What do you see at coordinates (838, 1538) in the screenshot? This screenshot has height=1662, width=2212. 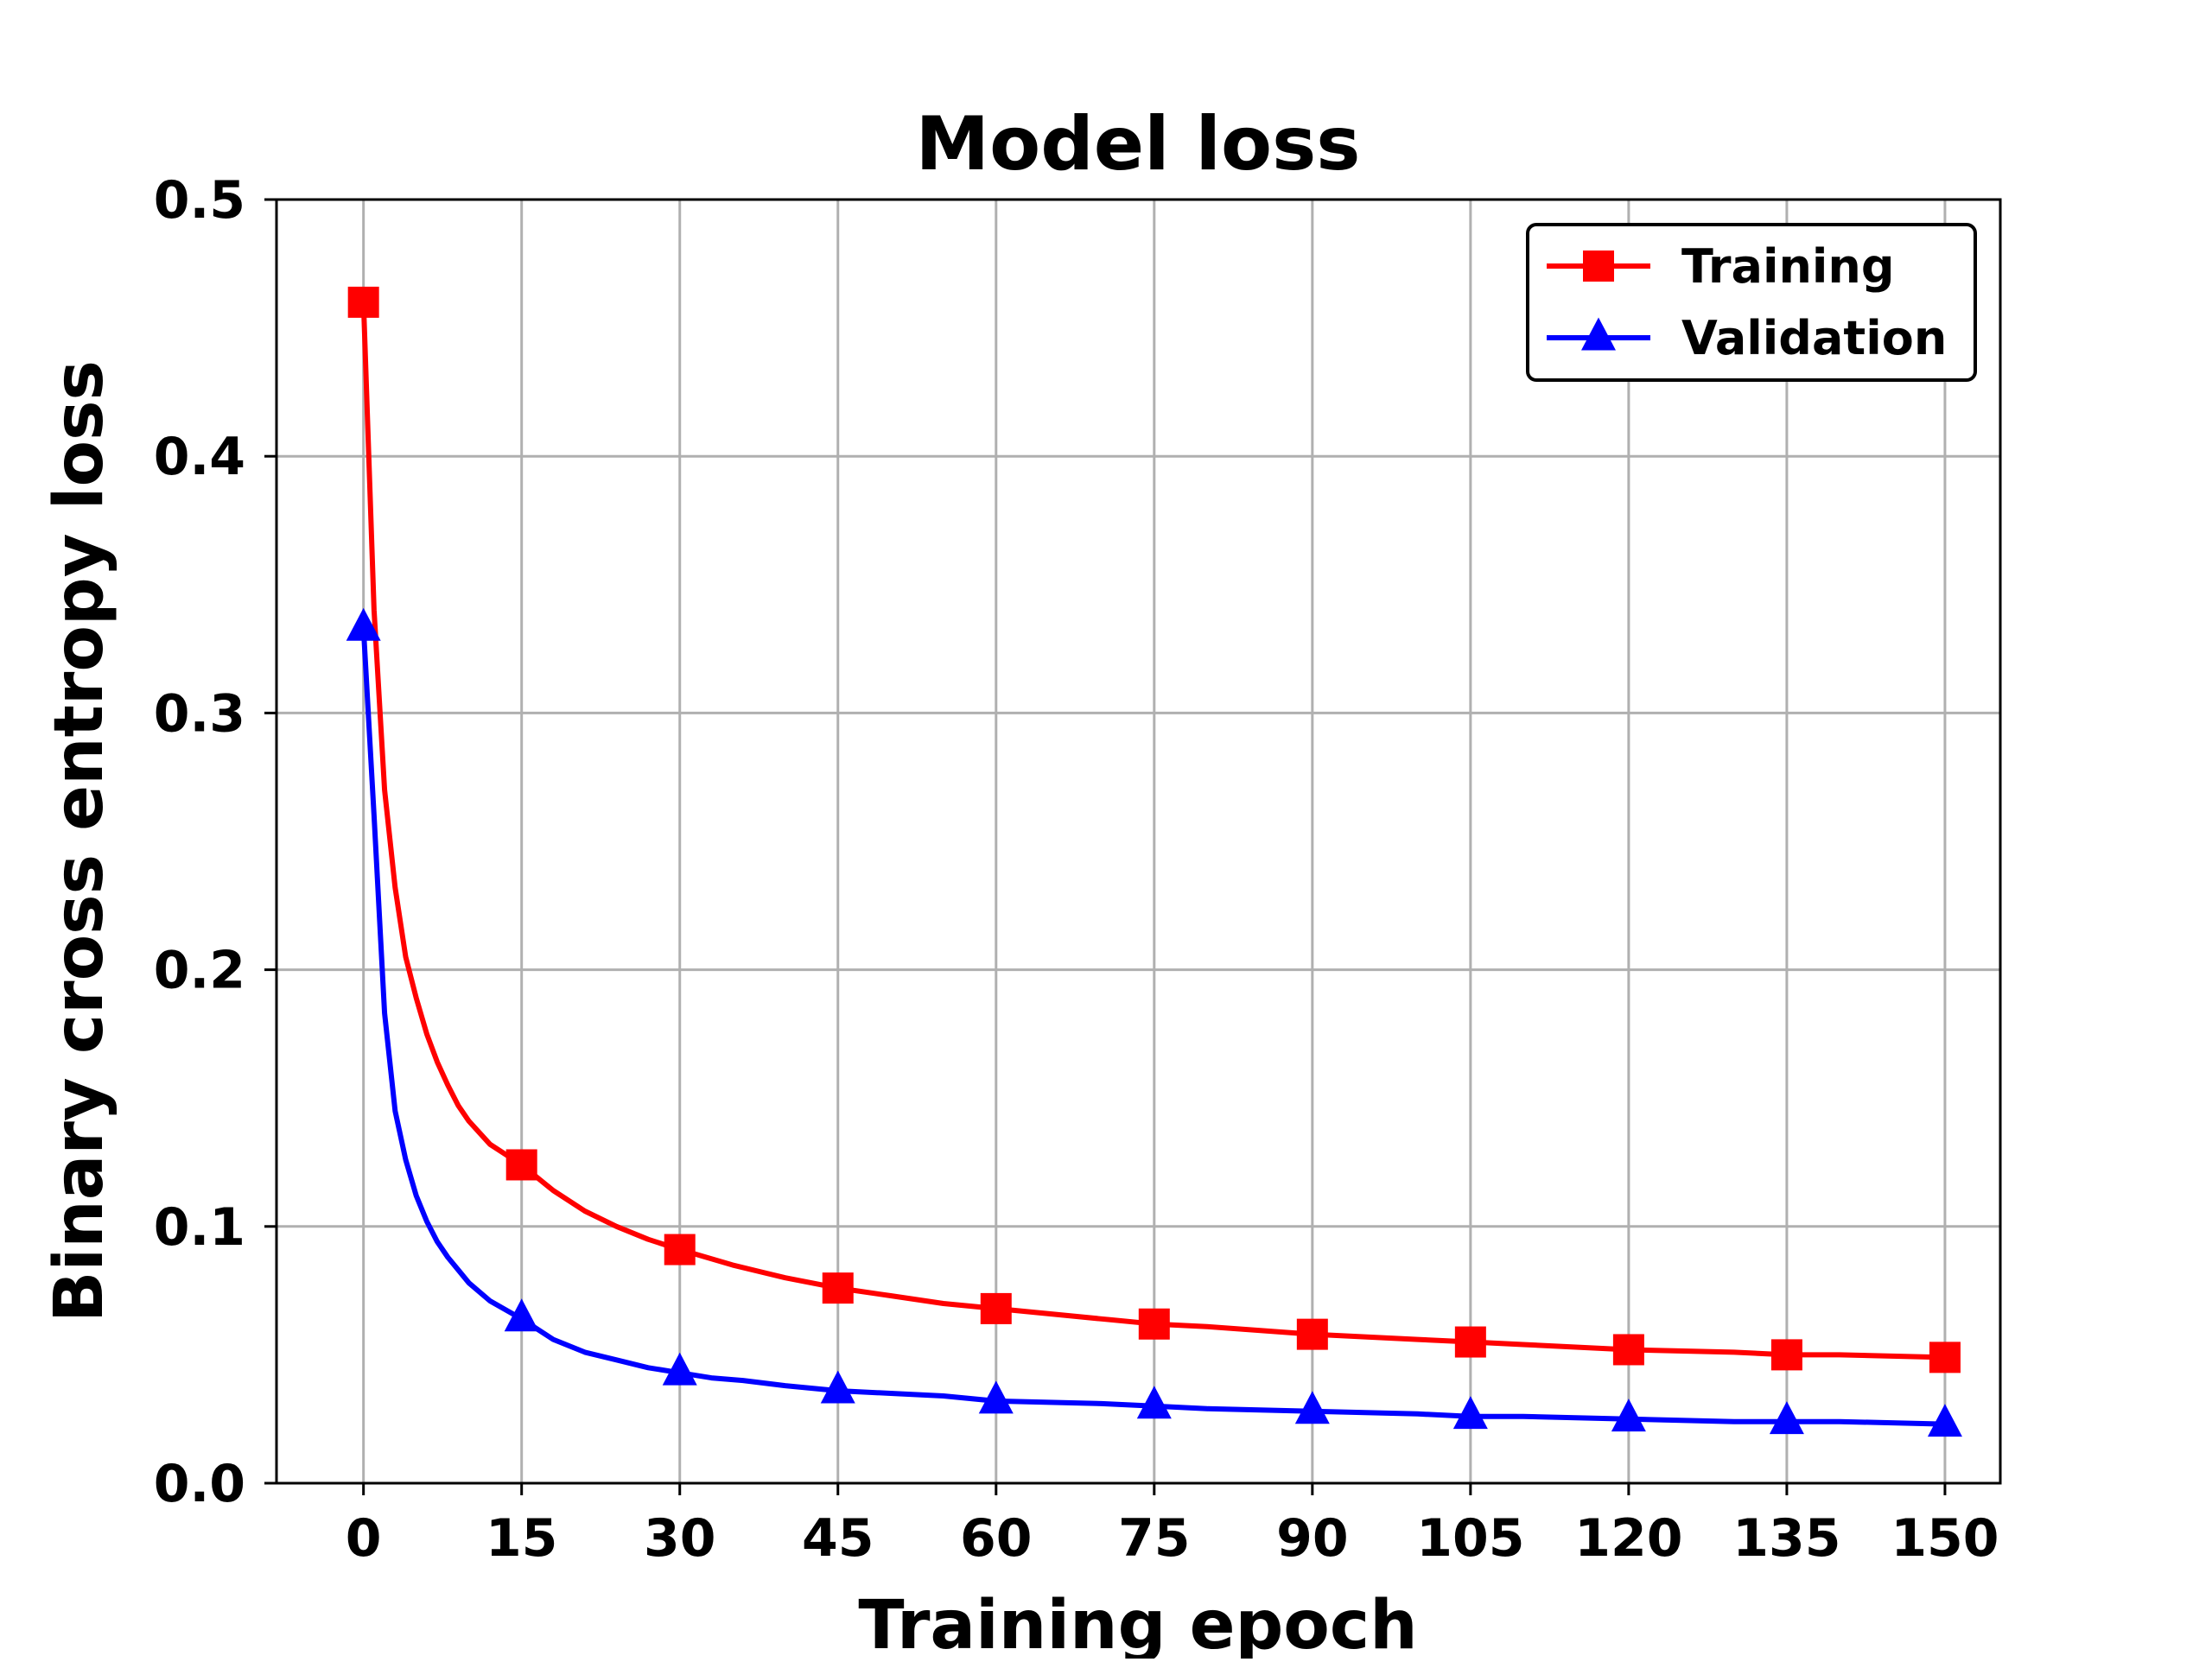 I see `x-tick-label: 45` at bounding box center [838, 1538].